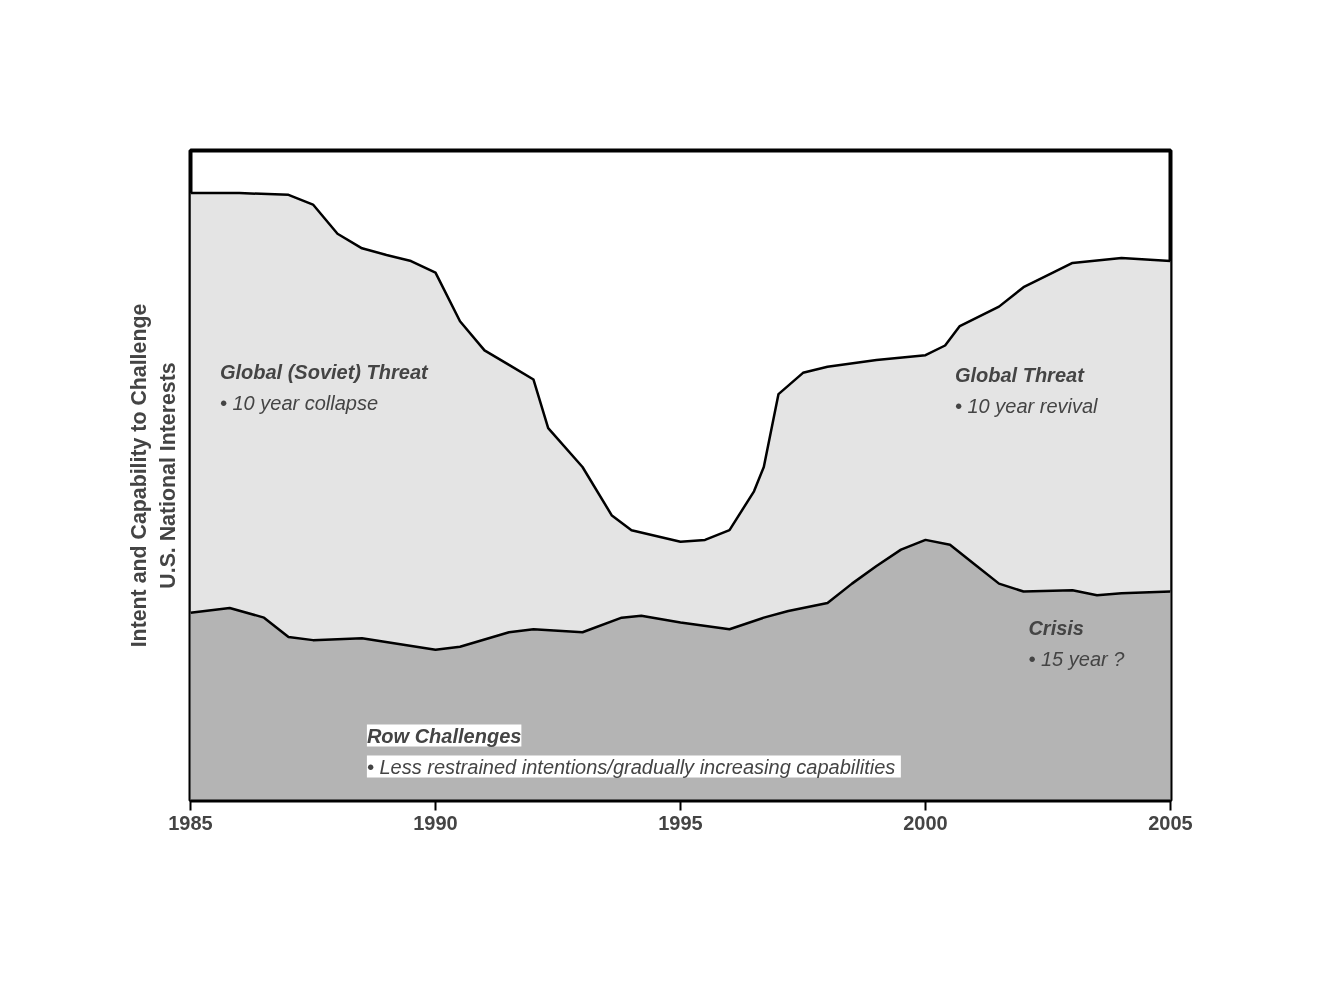  What do you see at coordinates (324, 387) in the screenshot?
I see `annotation: Global (Soviet) Threat • 10 year collapse` at bounding box center [324, 387].